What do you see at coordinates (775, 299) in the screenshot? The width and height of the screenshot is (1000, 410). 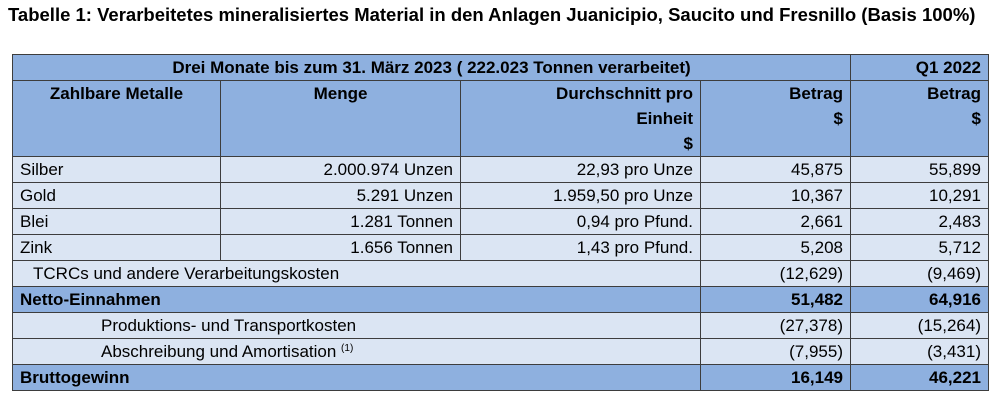 I see `net-revenue-amount: 51,482` at bounding box center [775, 299].